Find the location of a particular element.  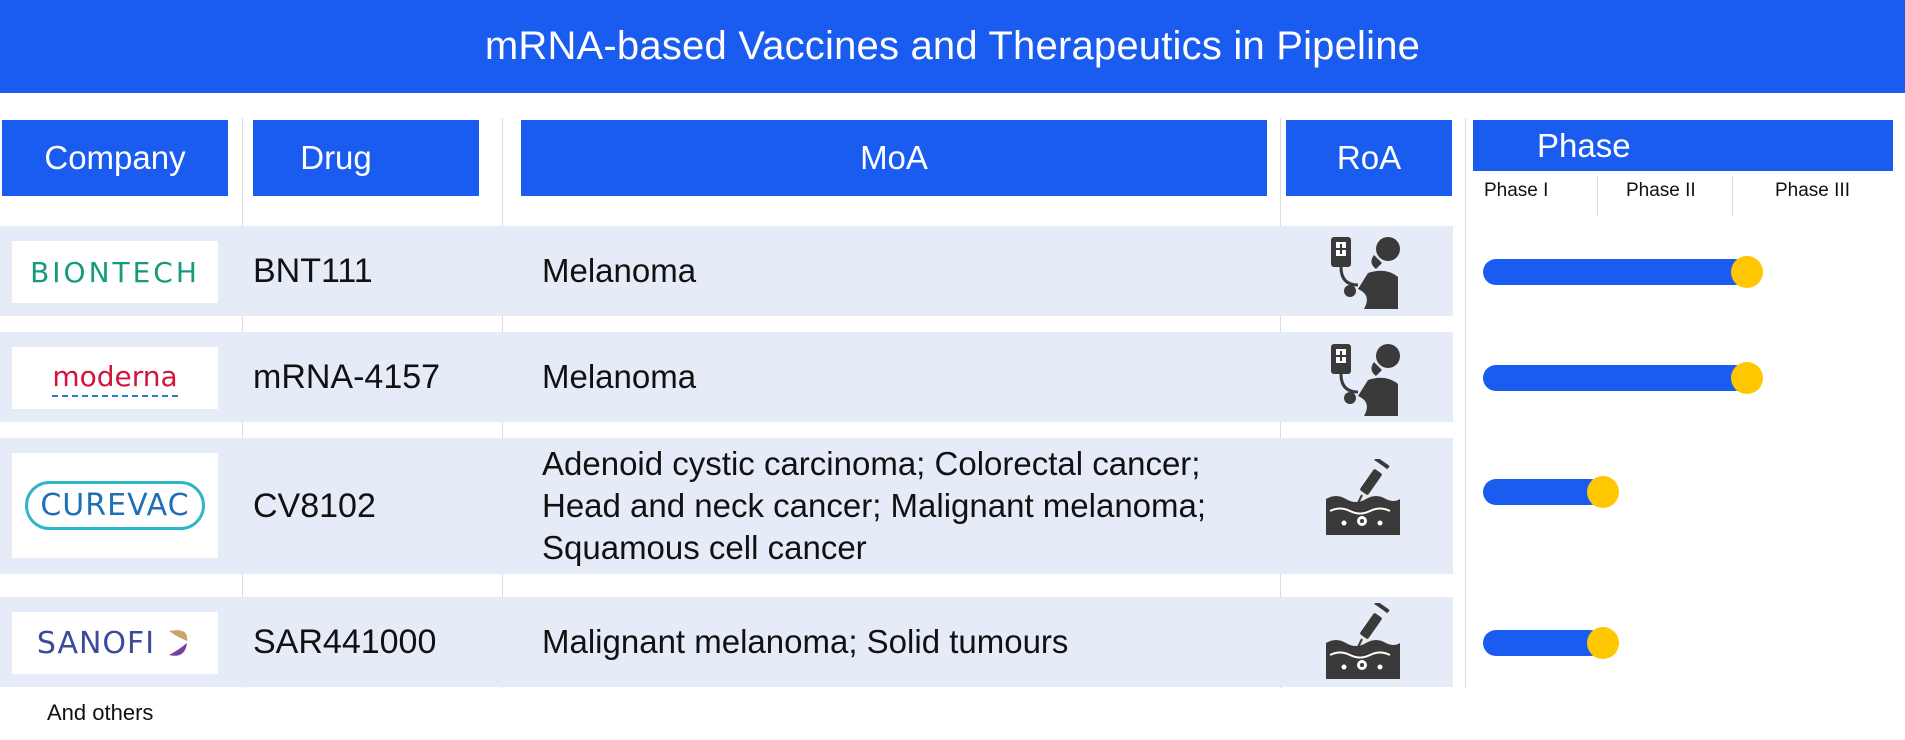

header-moa-label: MoA is located at coordinates (894, 157).